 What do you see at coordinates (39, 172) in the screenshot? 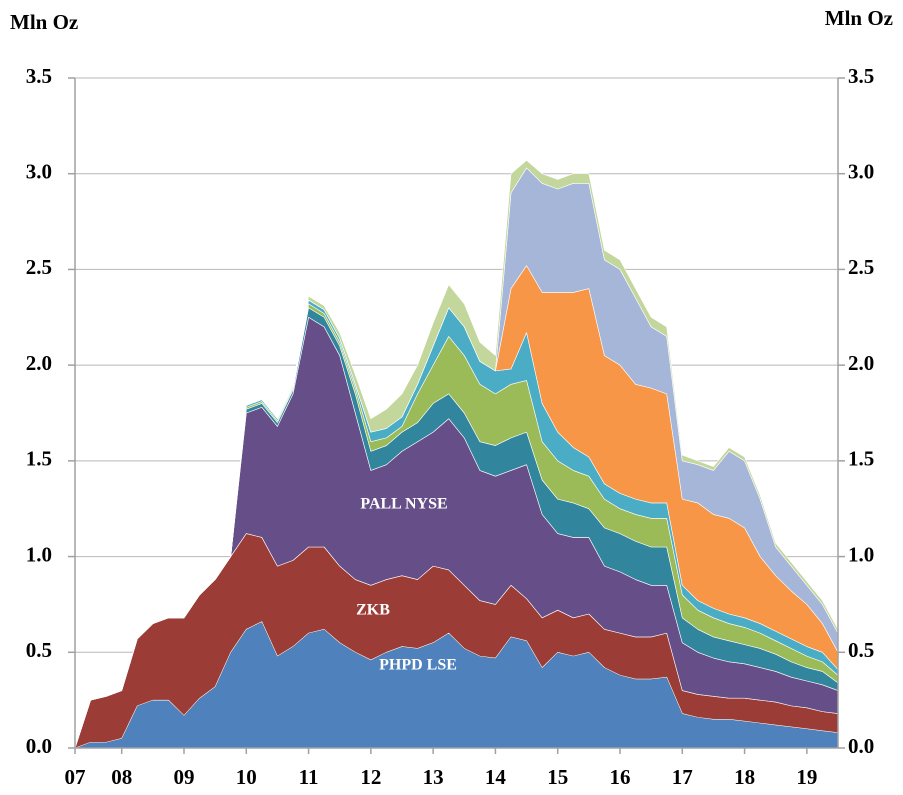
I see `y-tick-label: 3.0` at bounding box center [39, 172].